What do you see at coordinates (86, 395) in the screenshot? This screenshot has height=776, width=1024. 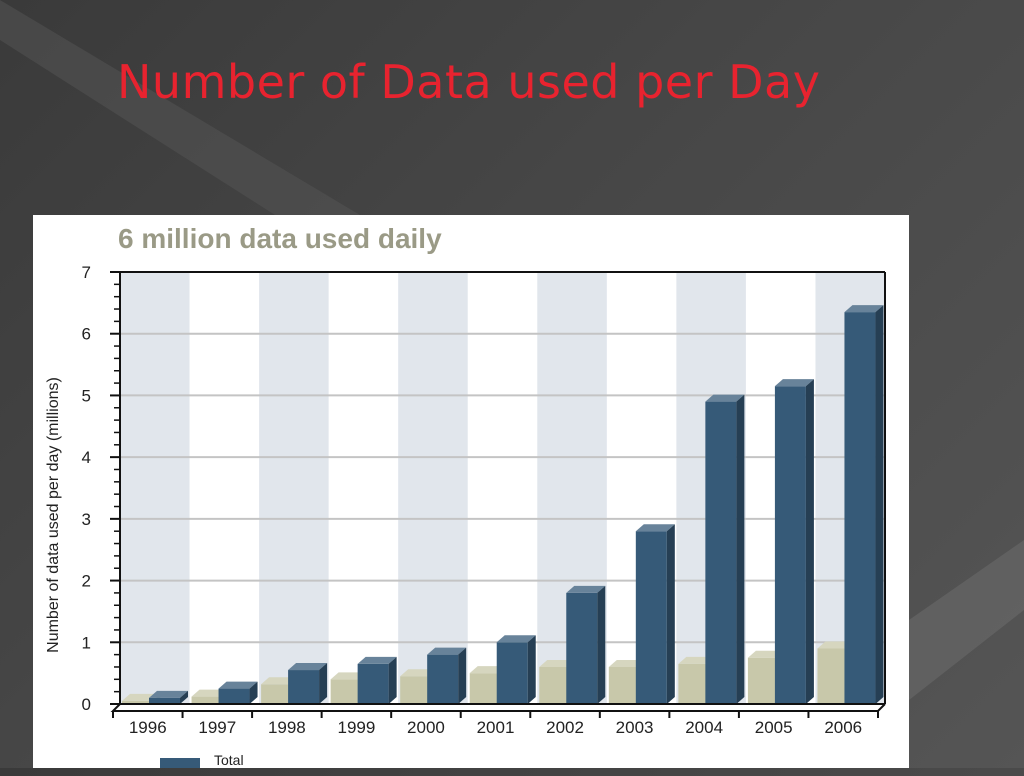 I see `y-tick-label: 5` at bounding box center [86, 395].